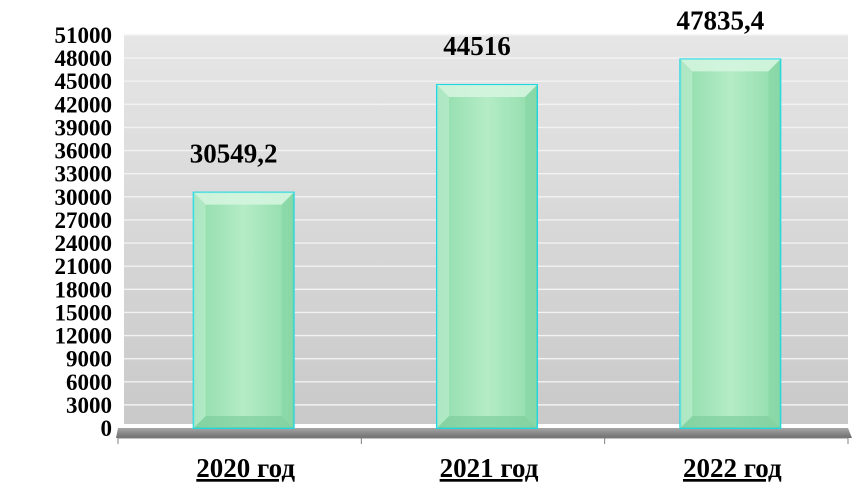  Describe the element at coordinates (84, 35) in the screenshot. I see `y-tick-label: 51000` at that location.